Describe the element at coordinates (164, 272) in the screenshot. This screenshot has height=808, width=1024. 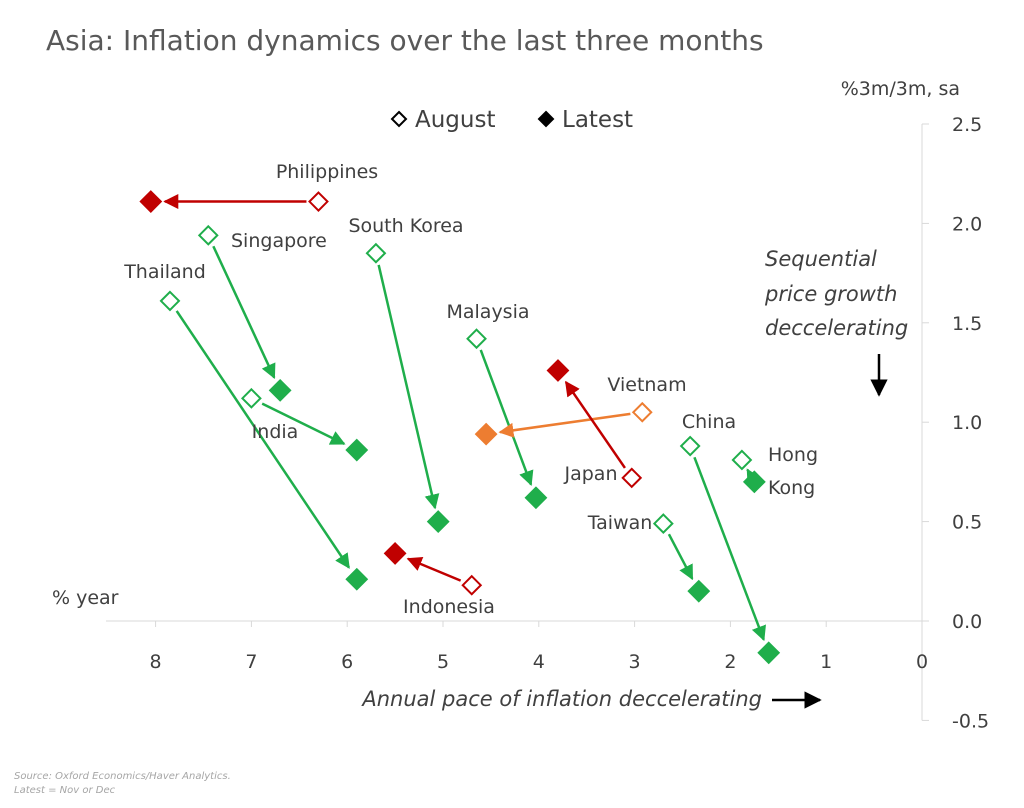
I see `country-label-thailand: Thailand` at that location.